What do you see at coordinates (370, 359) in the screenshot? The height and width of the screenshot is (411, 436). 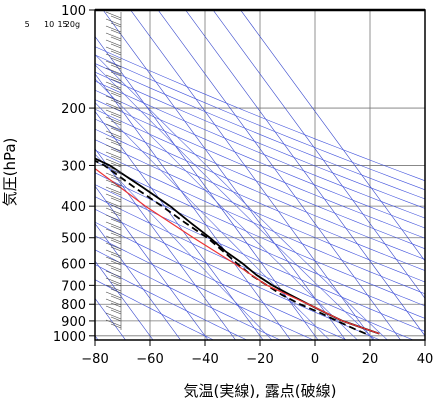 I see `x-tick-label: 20` at bounding box center [370, 359].